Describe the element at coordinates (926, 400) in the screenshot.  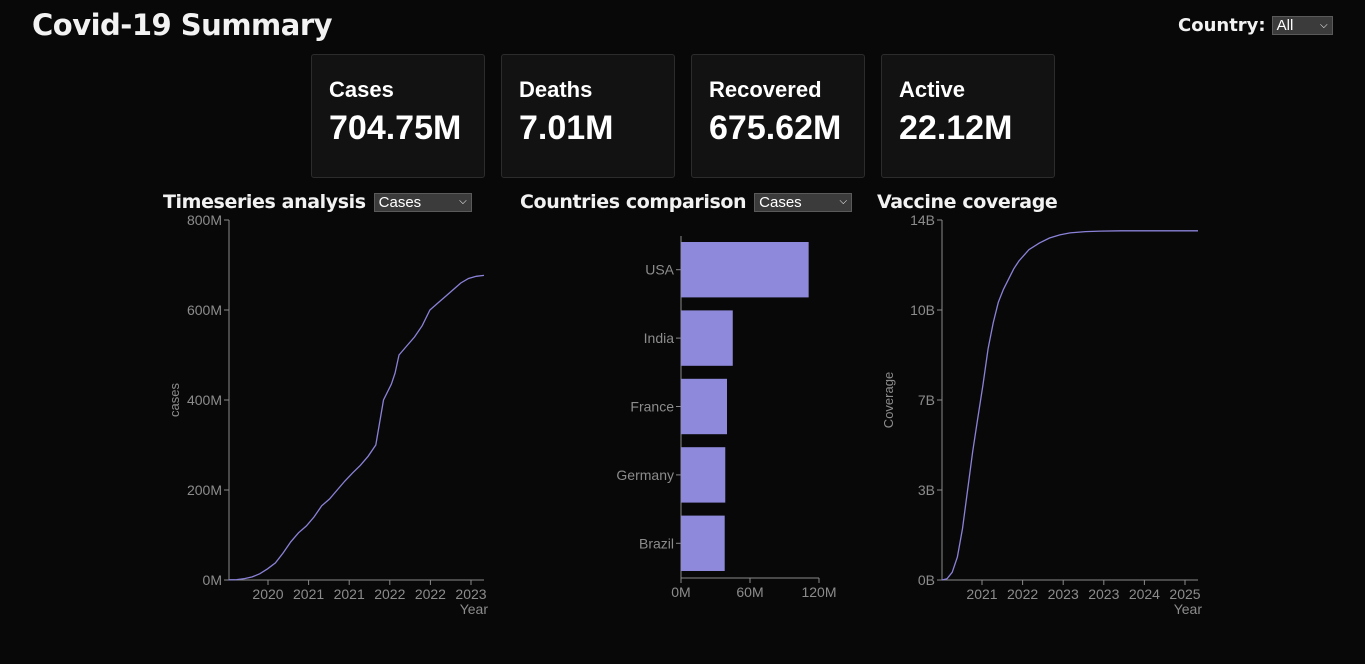
I see `y-tick-label: 7B` at that location.